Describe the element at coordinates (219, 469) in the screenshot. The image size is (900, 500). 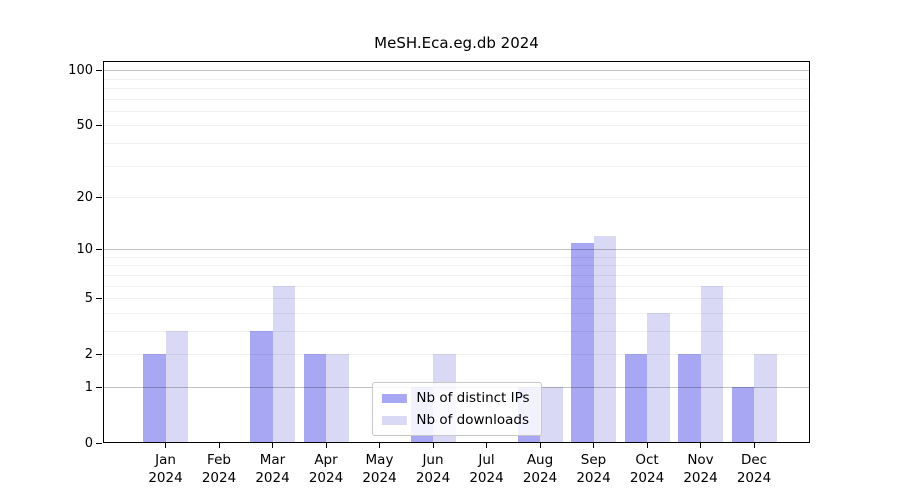
I see `x-tick-label: Feb 2024` at that location.